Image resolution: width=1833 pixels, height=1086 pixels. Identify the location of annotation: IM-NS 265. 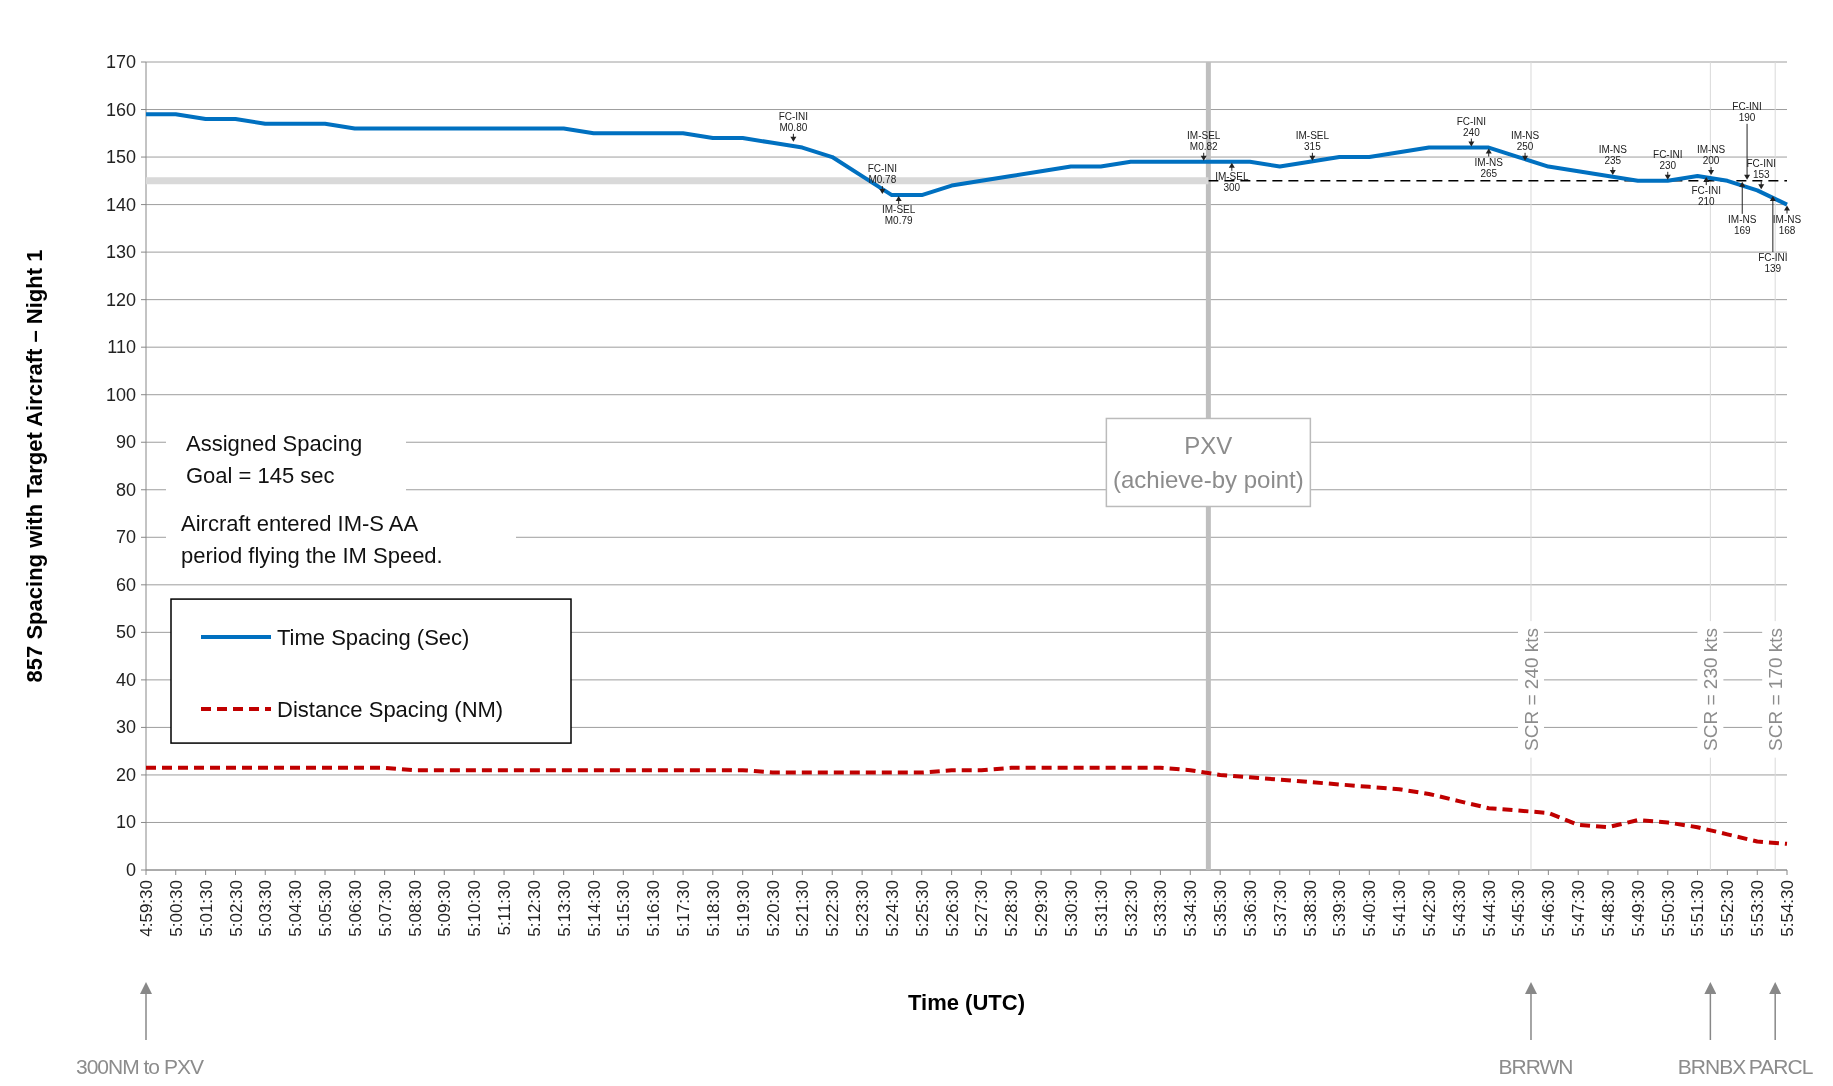
(1489, 167).